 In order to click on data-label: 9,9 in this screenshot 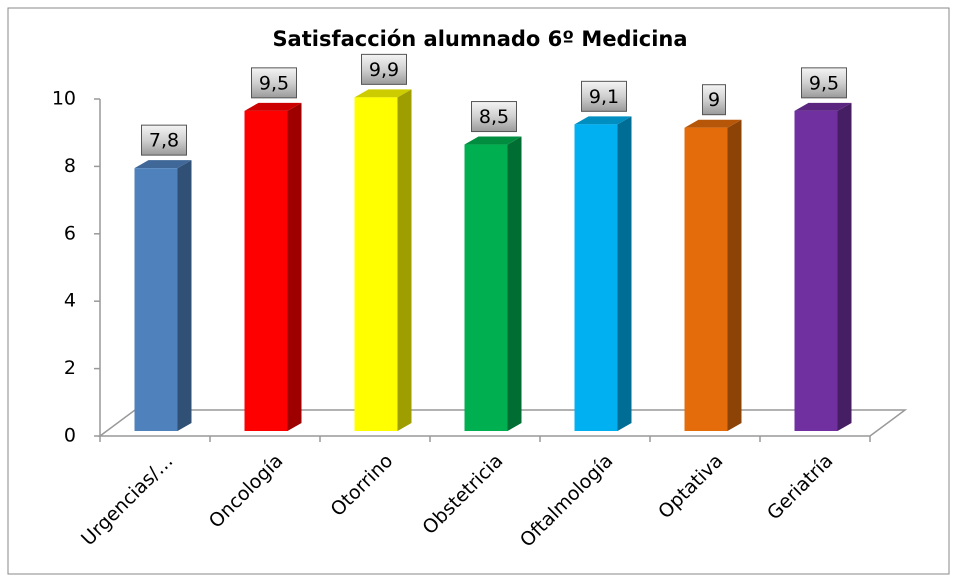, I will do `click(384, 70)`.